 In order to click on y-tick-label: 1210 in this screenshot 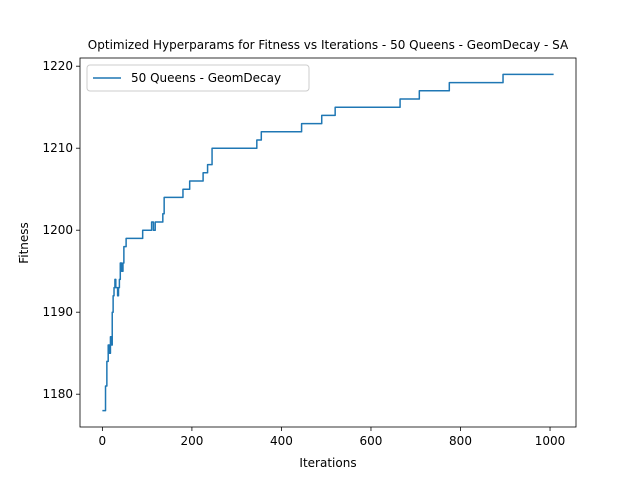, I will do `click(57, 148)`.